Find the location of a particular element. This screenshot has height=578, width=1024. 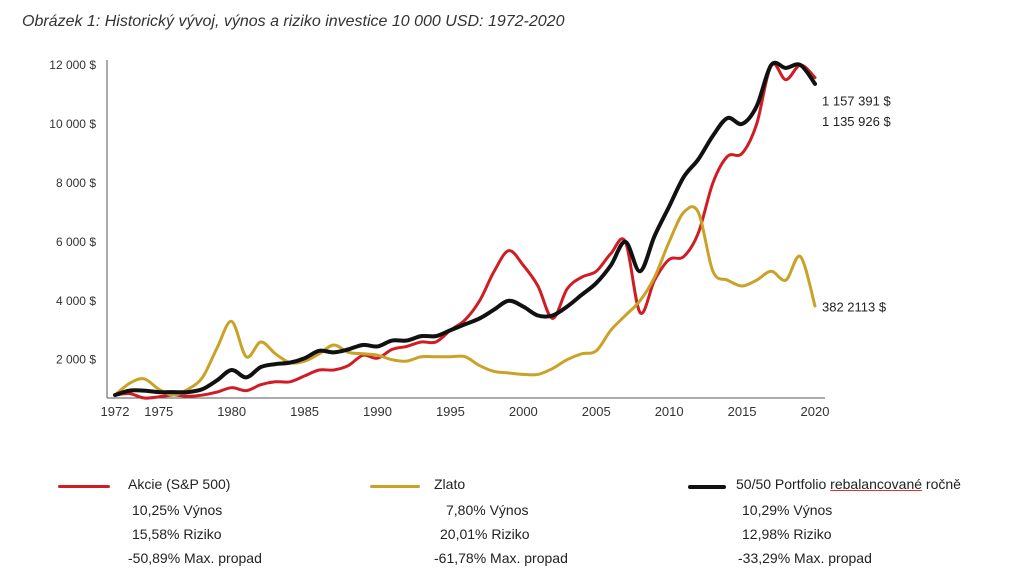

legend-stat-risk: 12,98% Riziko is located at coordinates (787, 534).